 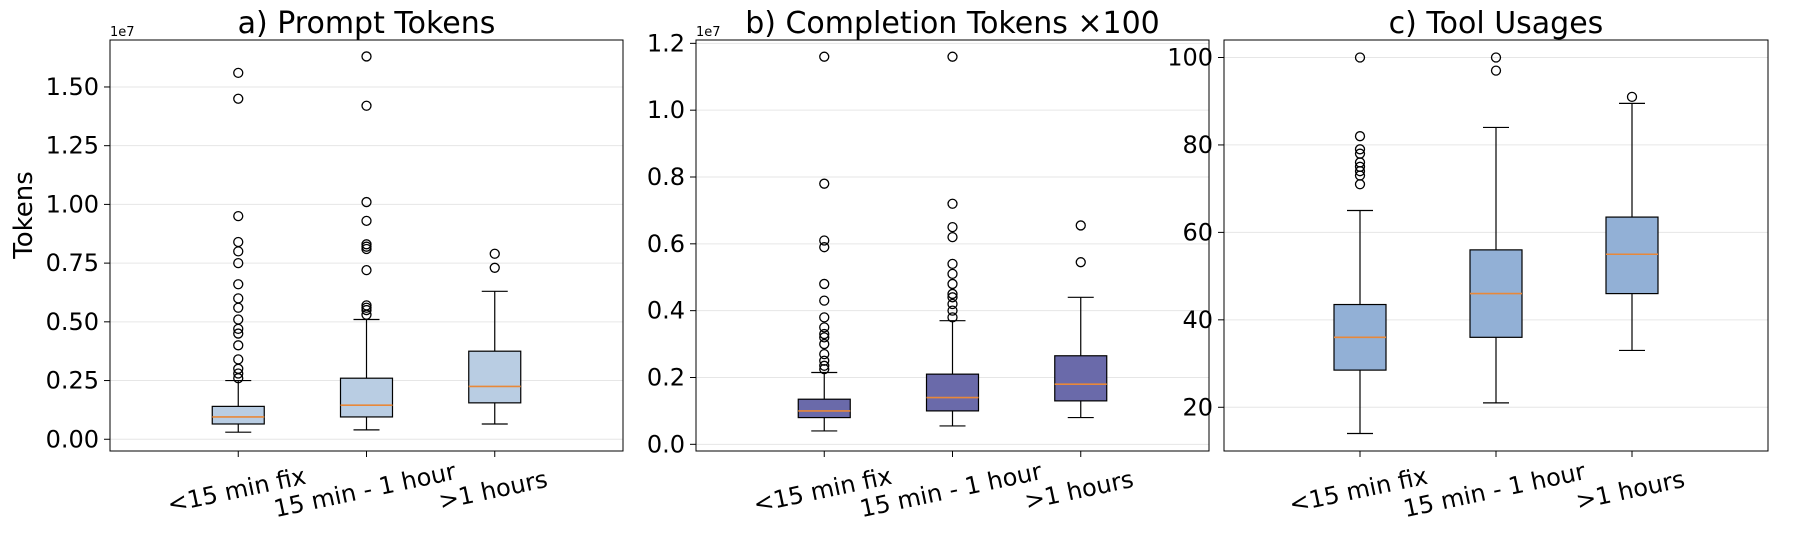 I want to click on y-tick-label: 0.2, so click(x=666, y=377).